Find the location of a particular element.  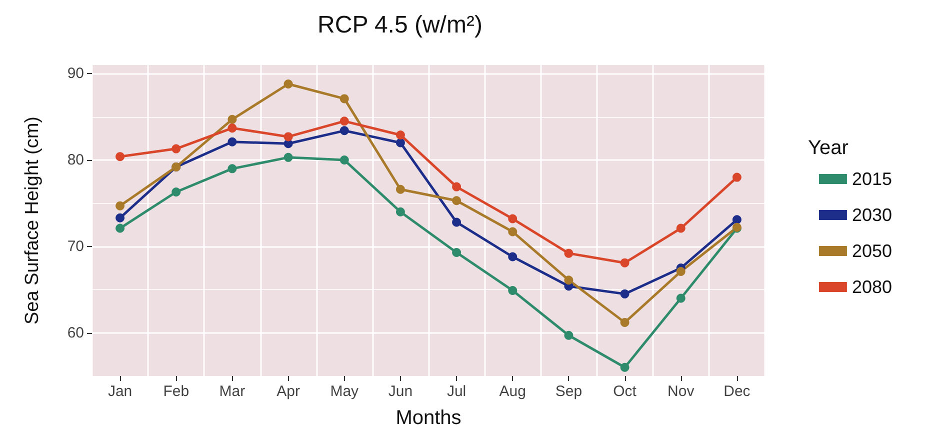

x-tick-label: Apr is located at coordinates (288, 391).